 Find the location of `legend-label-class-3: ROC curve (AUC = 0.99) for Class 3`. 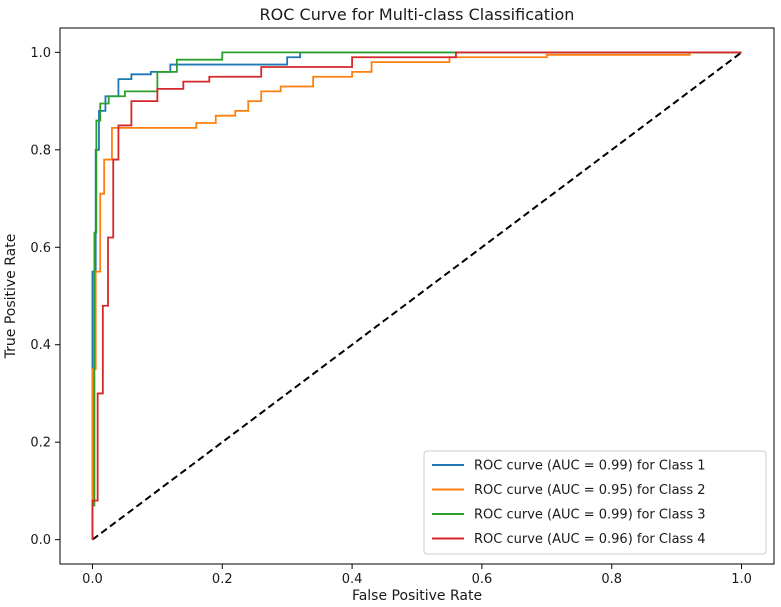

legend-label-class-3: ROC curve (AUC = 0.99) for Class 3 is located at coordinates (590, 515).